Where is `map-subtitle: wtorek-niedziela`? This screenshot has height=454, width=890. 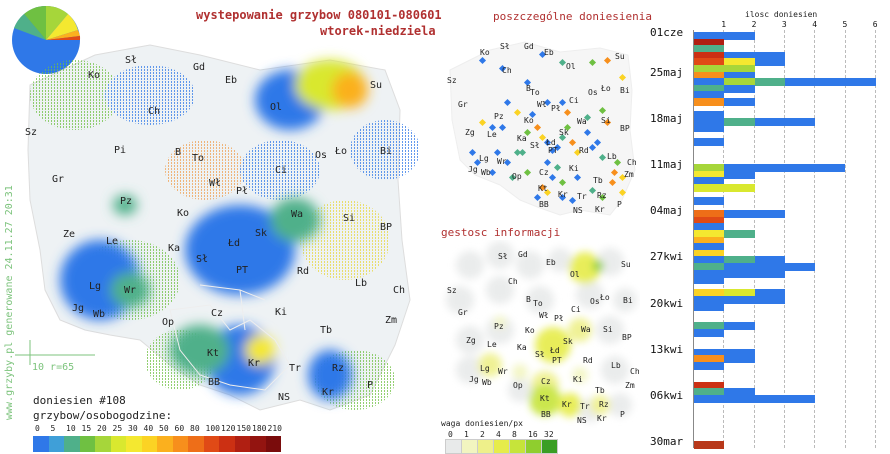 map-subtitle: wtorek-niedziela is located at coordinates (378, 31).